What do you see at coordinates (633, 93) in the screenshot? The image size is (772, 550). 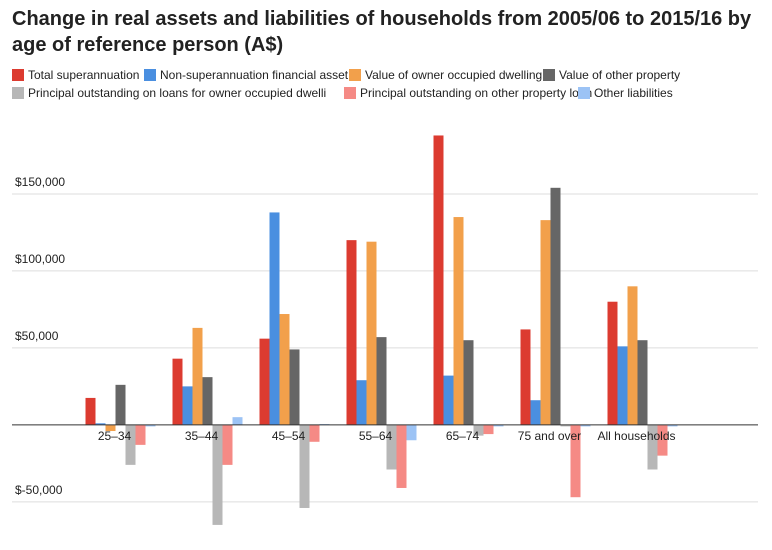 I see `legend-label: Other liabilities` at bounding box center [633, 93].